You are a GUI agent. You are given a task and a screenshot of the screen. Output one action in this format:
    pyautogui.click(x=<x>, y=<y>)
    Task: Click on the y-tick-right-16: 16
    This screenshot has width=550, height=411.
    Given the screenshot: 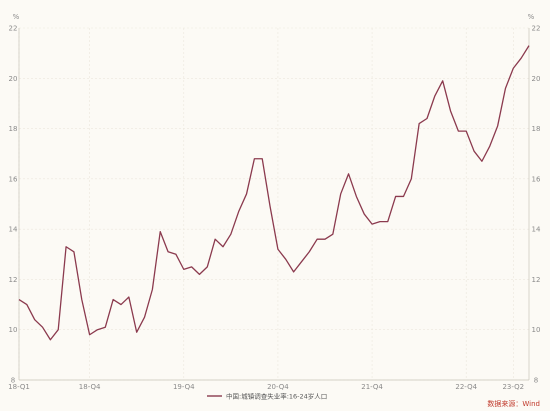 What is the action you would take?
    pyautogui.click(x=536, y=179)
    